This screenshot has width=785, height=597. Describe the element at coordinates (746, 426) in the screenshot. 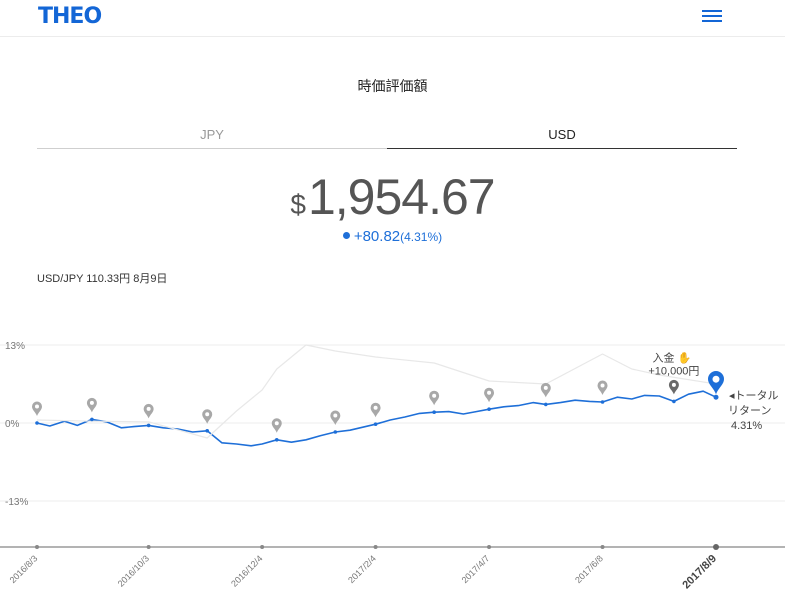

I see `total-return-value: 4.31%` at that location.